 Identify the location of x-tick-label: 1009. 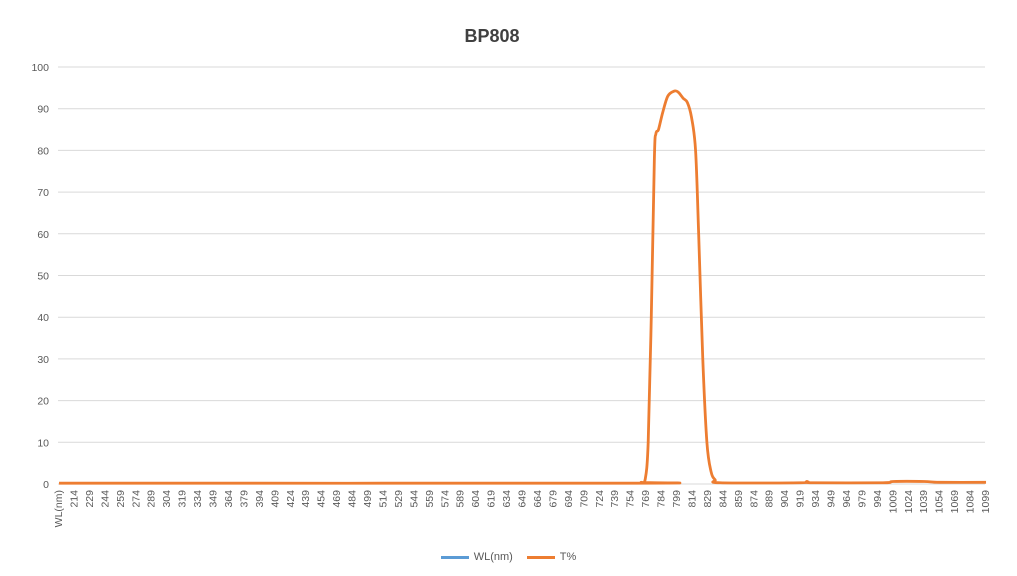
(893, 502).